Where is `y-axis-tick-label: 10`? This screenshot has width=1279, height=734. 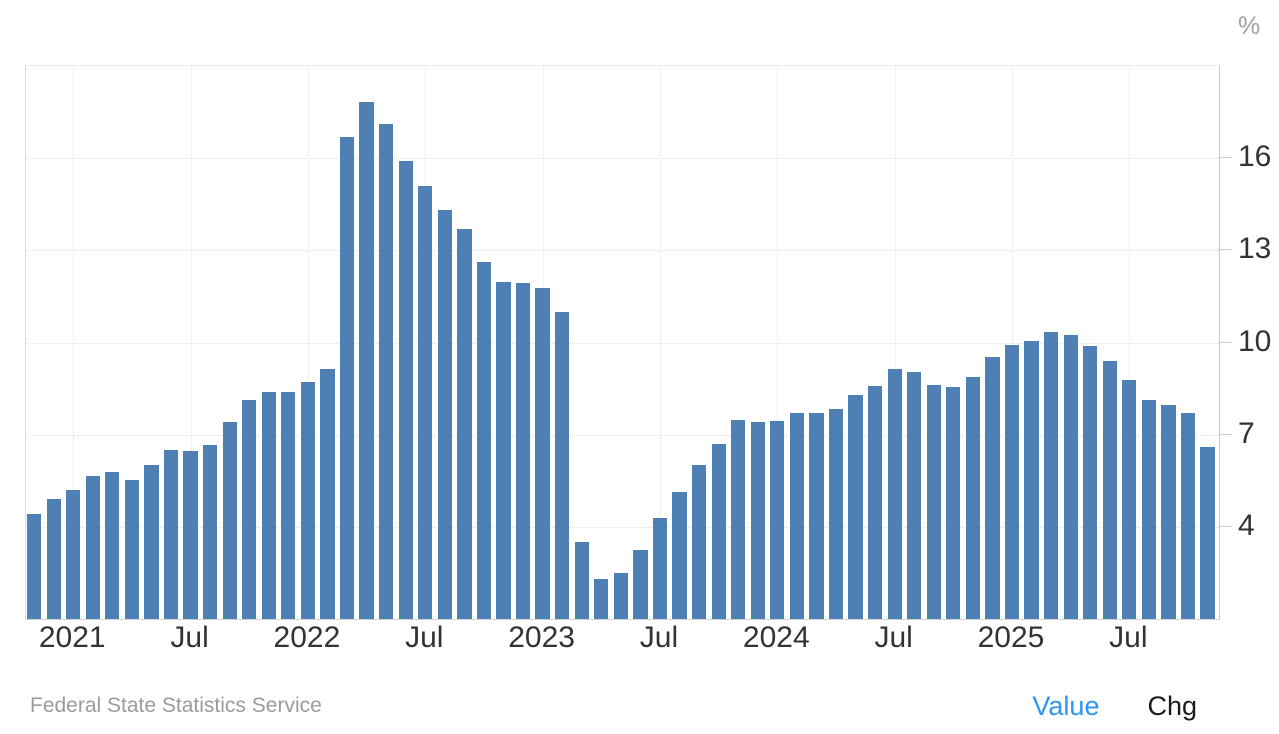 y-axis-tick-label: 10 is located at coordinates (1255, 341).